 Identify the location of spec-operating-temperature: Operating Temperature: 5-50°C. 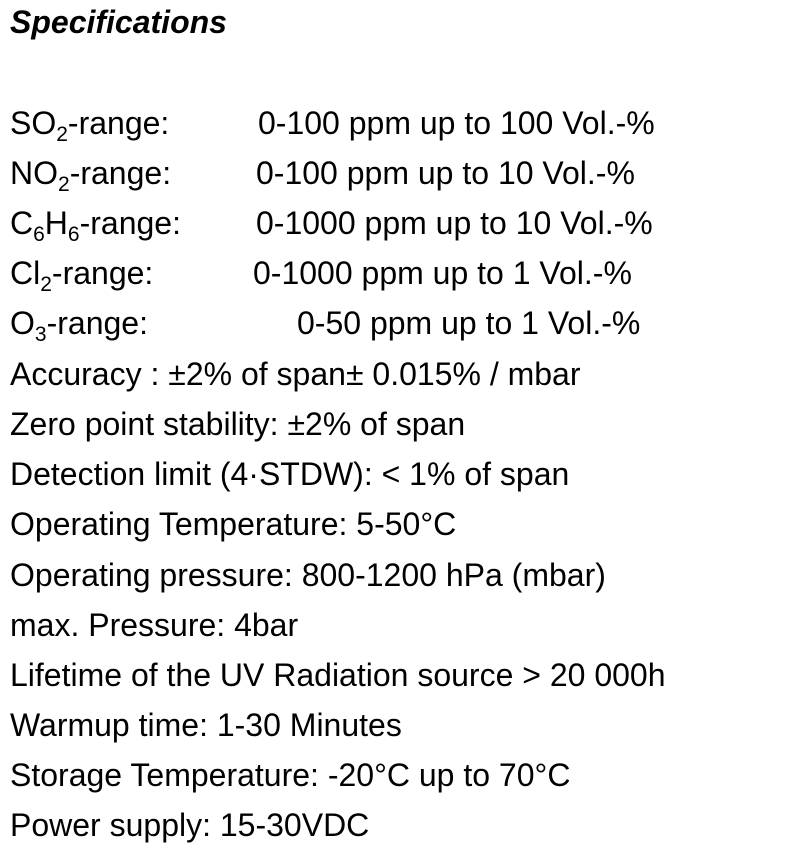
(233, 524).